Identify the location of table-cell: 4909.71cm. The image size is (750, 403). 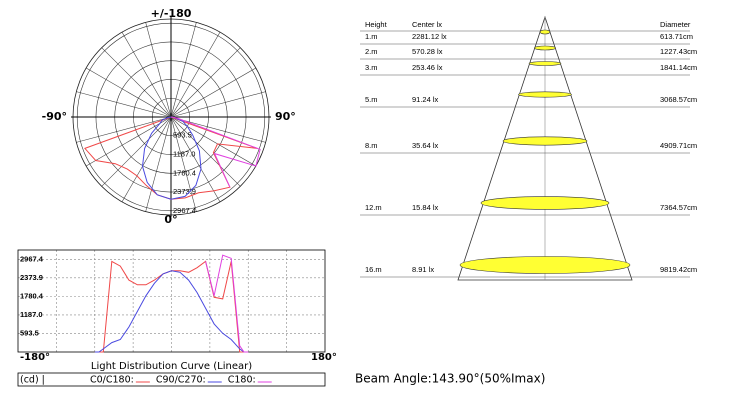
(678, 145).